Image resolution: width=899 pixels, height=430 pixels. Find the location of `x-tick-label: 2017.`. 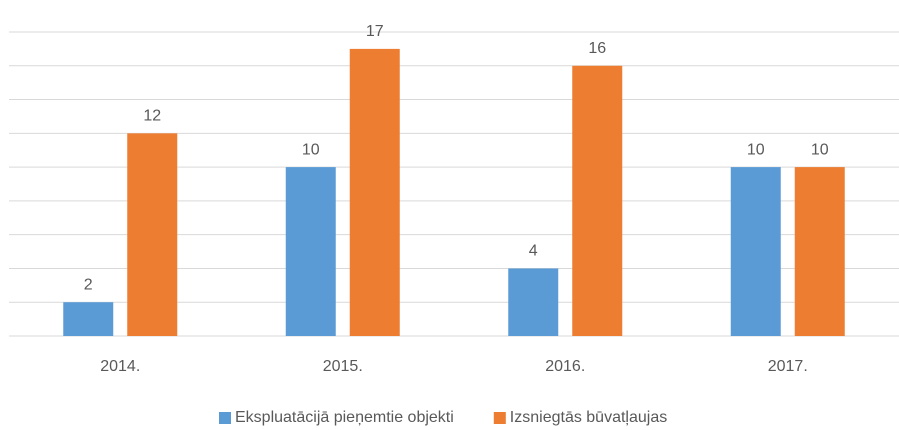

x-tick-label: 2017. is located at coordinates (788, 366).